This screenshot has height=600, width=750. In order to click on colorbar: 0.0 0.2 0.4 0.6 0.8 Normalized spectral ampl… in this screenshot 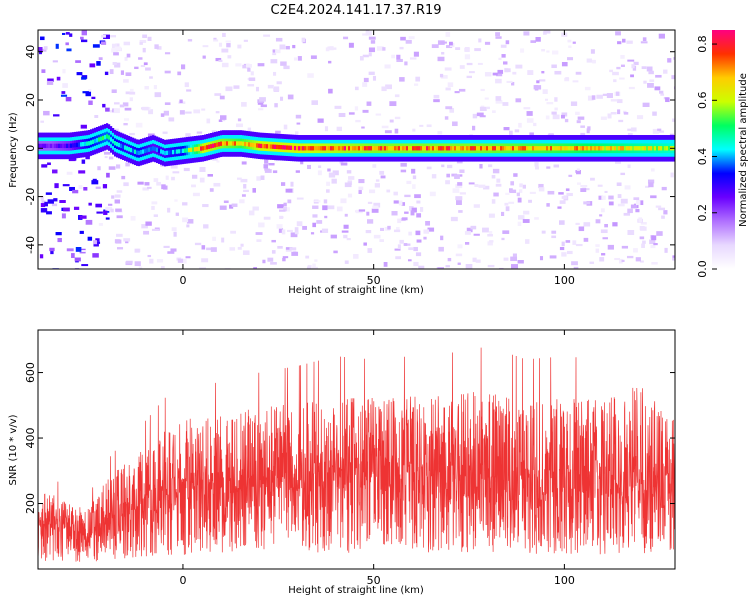, I will do `click(722, 154)`.